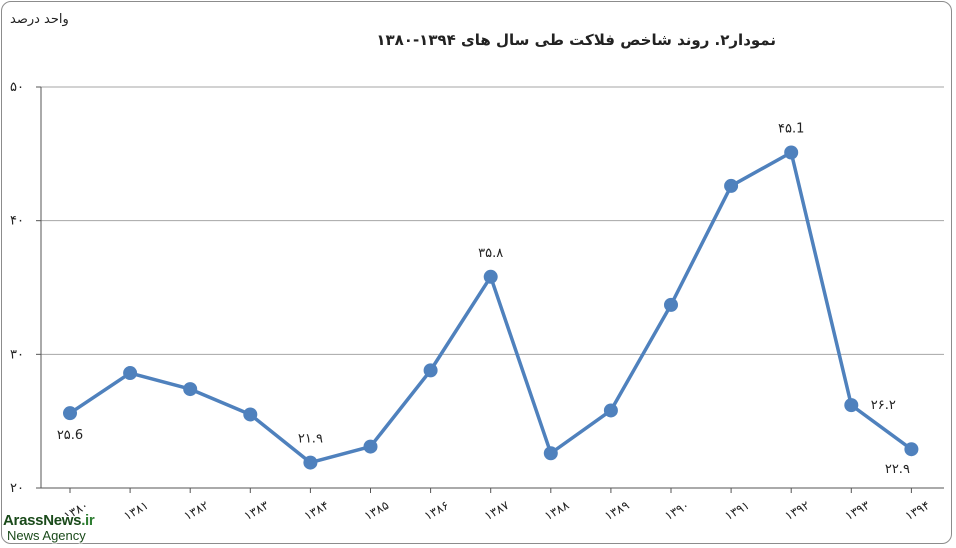  What do you see at coordinates (490, 253) in the screenshot?
I see `data-label: ۳۵.۸` at bounding box center [490, 253].